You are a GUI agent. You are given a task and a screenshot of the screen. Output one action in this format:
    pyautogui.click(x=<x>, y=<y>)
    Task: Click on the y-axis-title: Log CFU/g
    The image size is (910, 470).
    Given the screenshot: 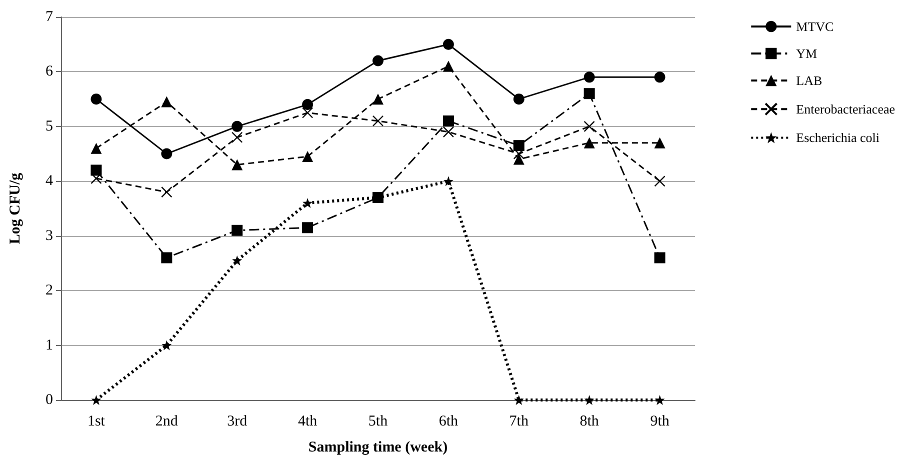 What is the action you would take?
    pyautogui.click(x=16, y=208)
    